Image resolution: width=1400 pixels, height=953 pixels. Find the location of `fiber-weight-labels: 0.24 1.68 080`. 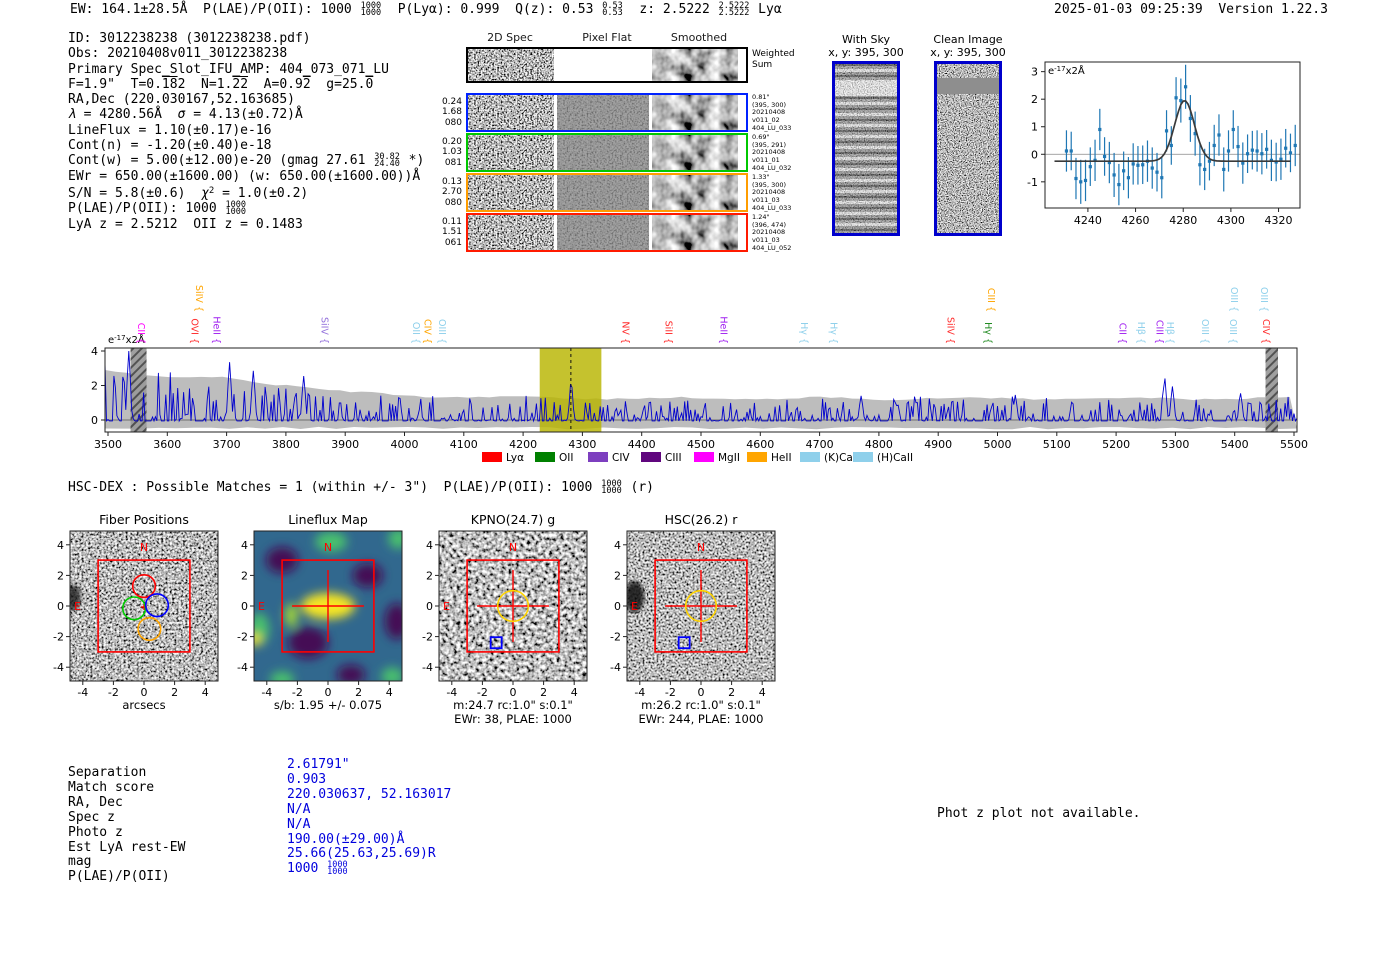

fiber-weight-labels: 0.24 1.68 080 is located at coordinates (451, 112).